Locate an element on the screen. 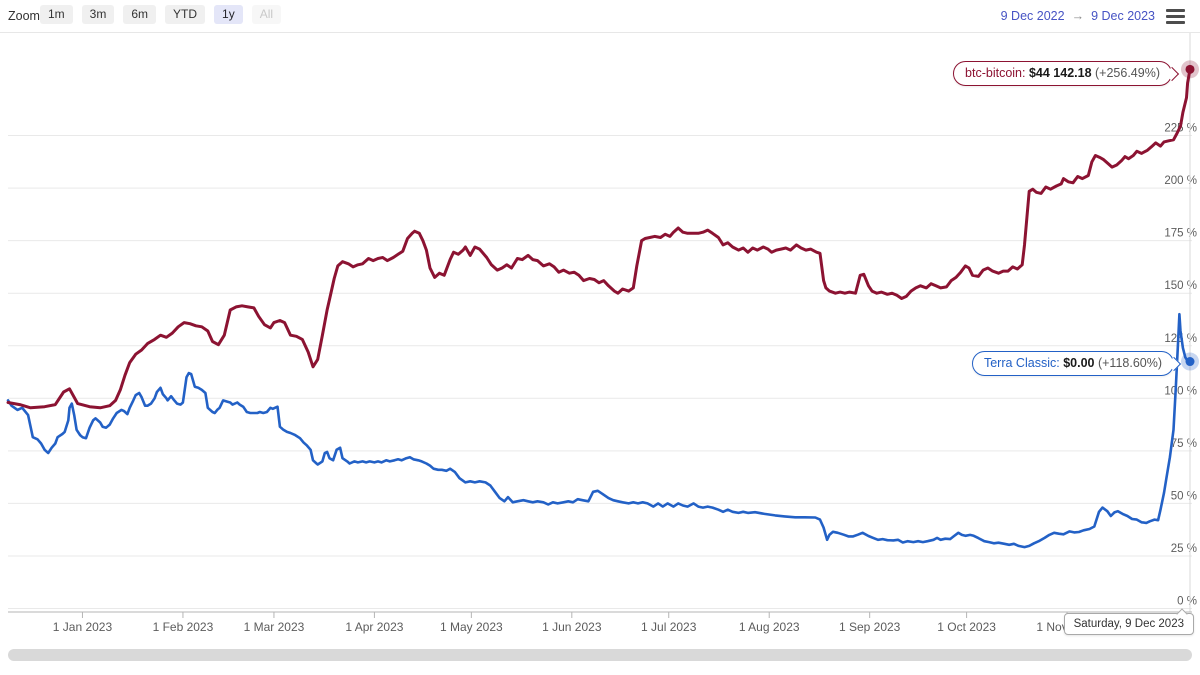 Image resolution: width=1200 pixels, height=675 pixels. zoom-button-group: 1m 3m 6m YTD 1y All is located at coordinates (161, 14).